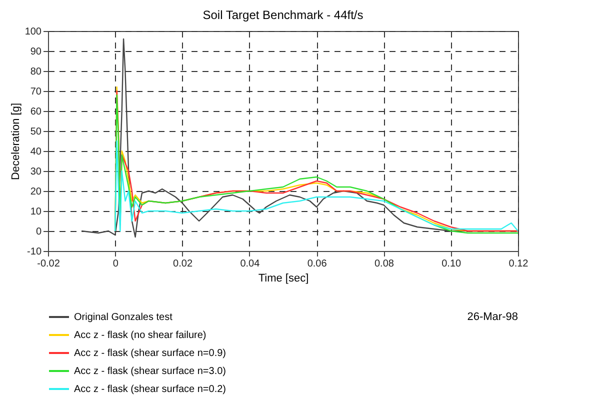  Describe the element at coordinates (36, 152) in the screenshot. I see `y-tick-label: 40` at that location.